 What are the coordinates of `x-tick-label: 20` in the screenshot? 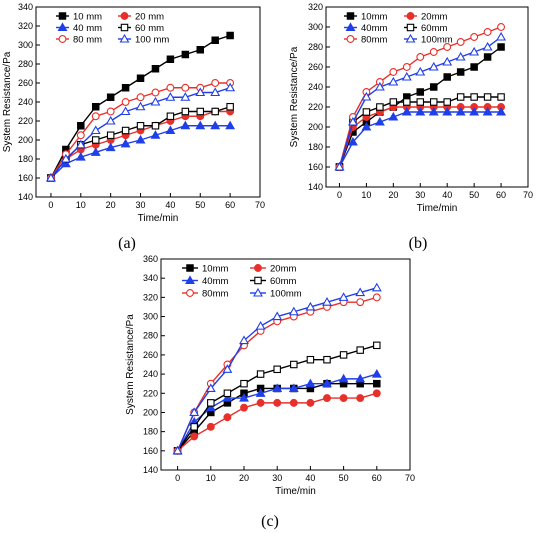 It's located at (111, 205).